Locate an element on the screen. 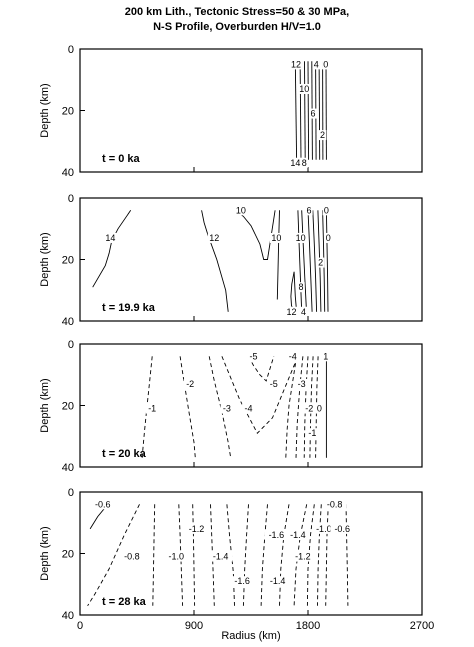 The image size is (474, 647). x-tick-label: 0 is located at coordinates (80, 626).